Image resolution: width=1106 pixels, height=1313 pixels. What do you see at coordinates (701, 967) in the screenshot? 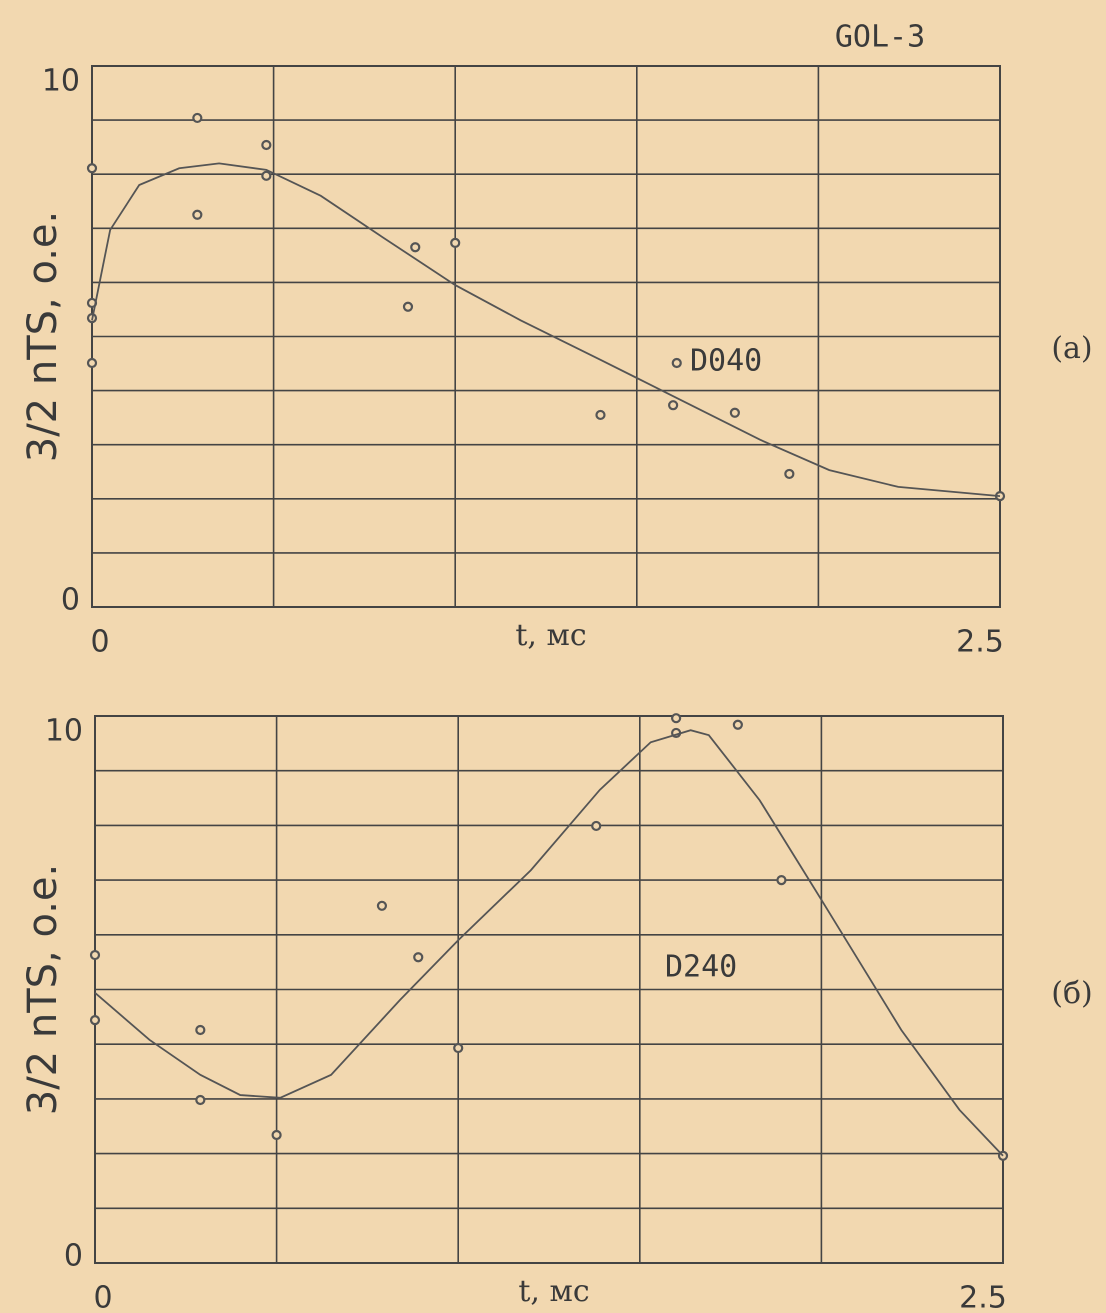
I see `annotation: D240` at bounding box center [701, 967].